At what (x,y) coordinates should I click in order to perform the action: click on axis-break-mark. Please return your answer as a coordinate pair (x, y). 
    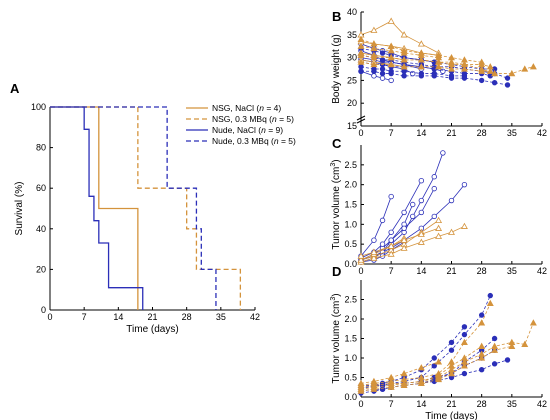
    Looking at the image, I should click on (361, 118).